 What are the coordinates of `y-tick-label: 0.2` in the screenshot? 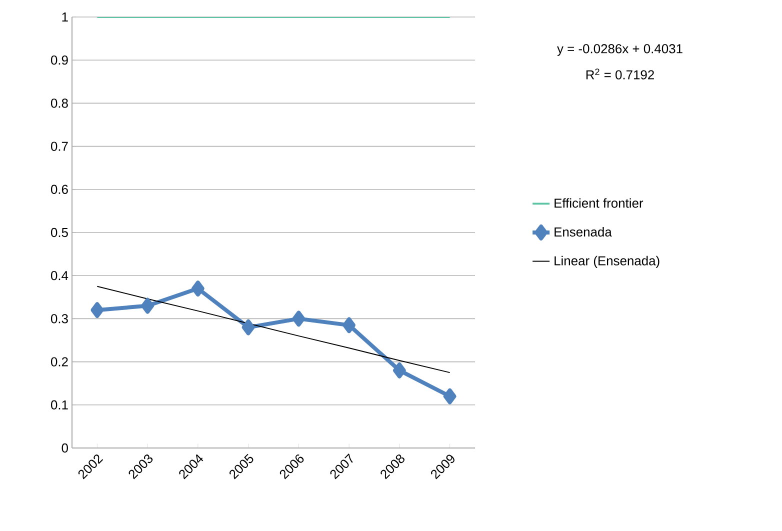 It's located at (59, 361).